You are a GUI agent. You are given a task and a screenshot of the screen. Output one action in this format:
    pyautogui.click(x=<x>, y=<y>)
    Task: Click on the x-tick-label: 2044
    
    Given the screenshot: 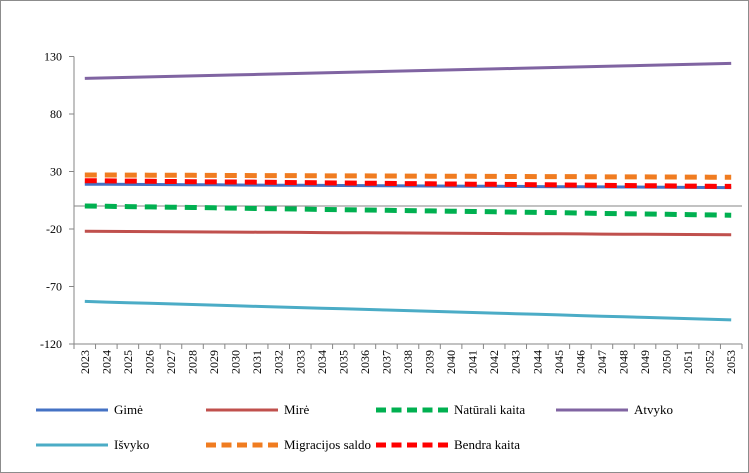 What is the action you would take?
    pyautogui.click(x=537, y=362)
    